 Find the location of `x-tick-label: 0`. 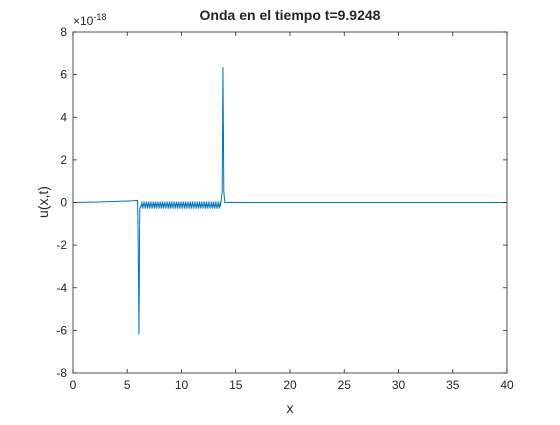

x-tick-label: 0 is located at coordinates (73, 385).